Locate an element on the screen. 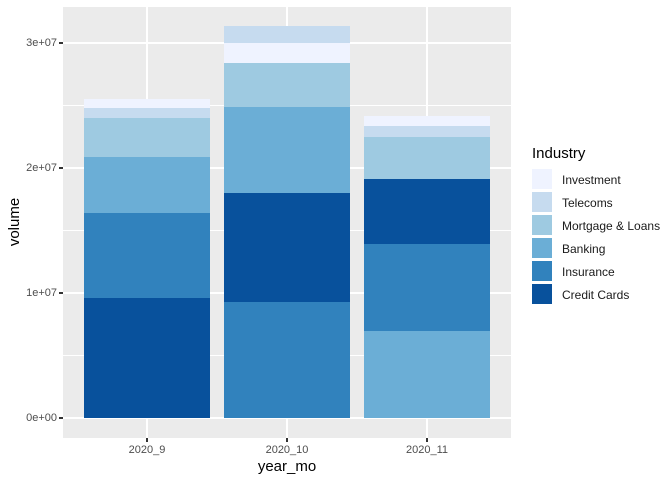 This screenshot has height=480, width=672. legend-item: Investment is located at coordinates (601, 179).